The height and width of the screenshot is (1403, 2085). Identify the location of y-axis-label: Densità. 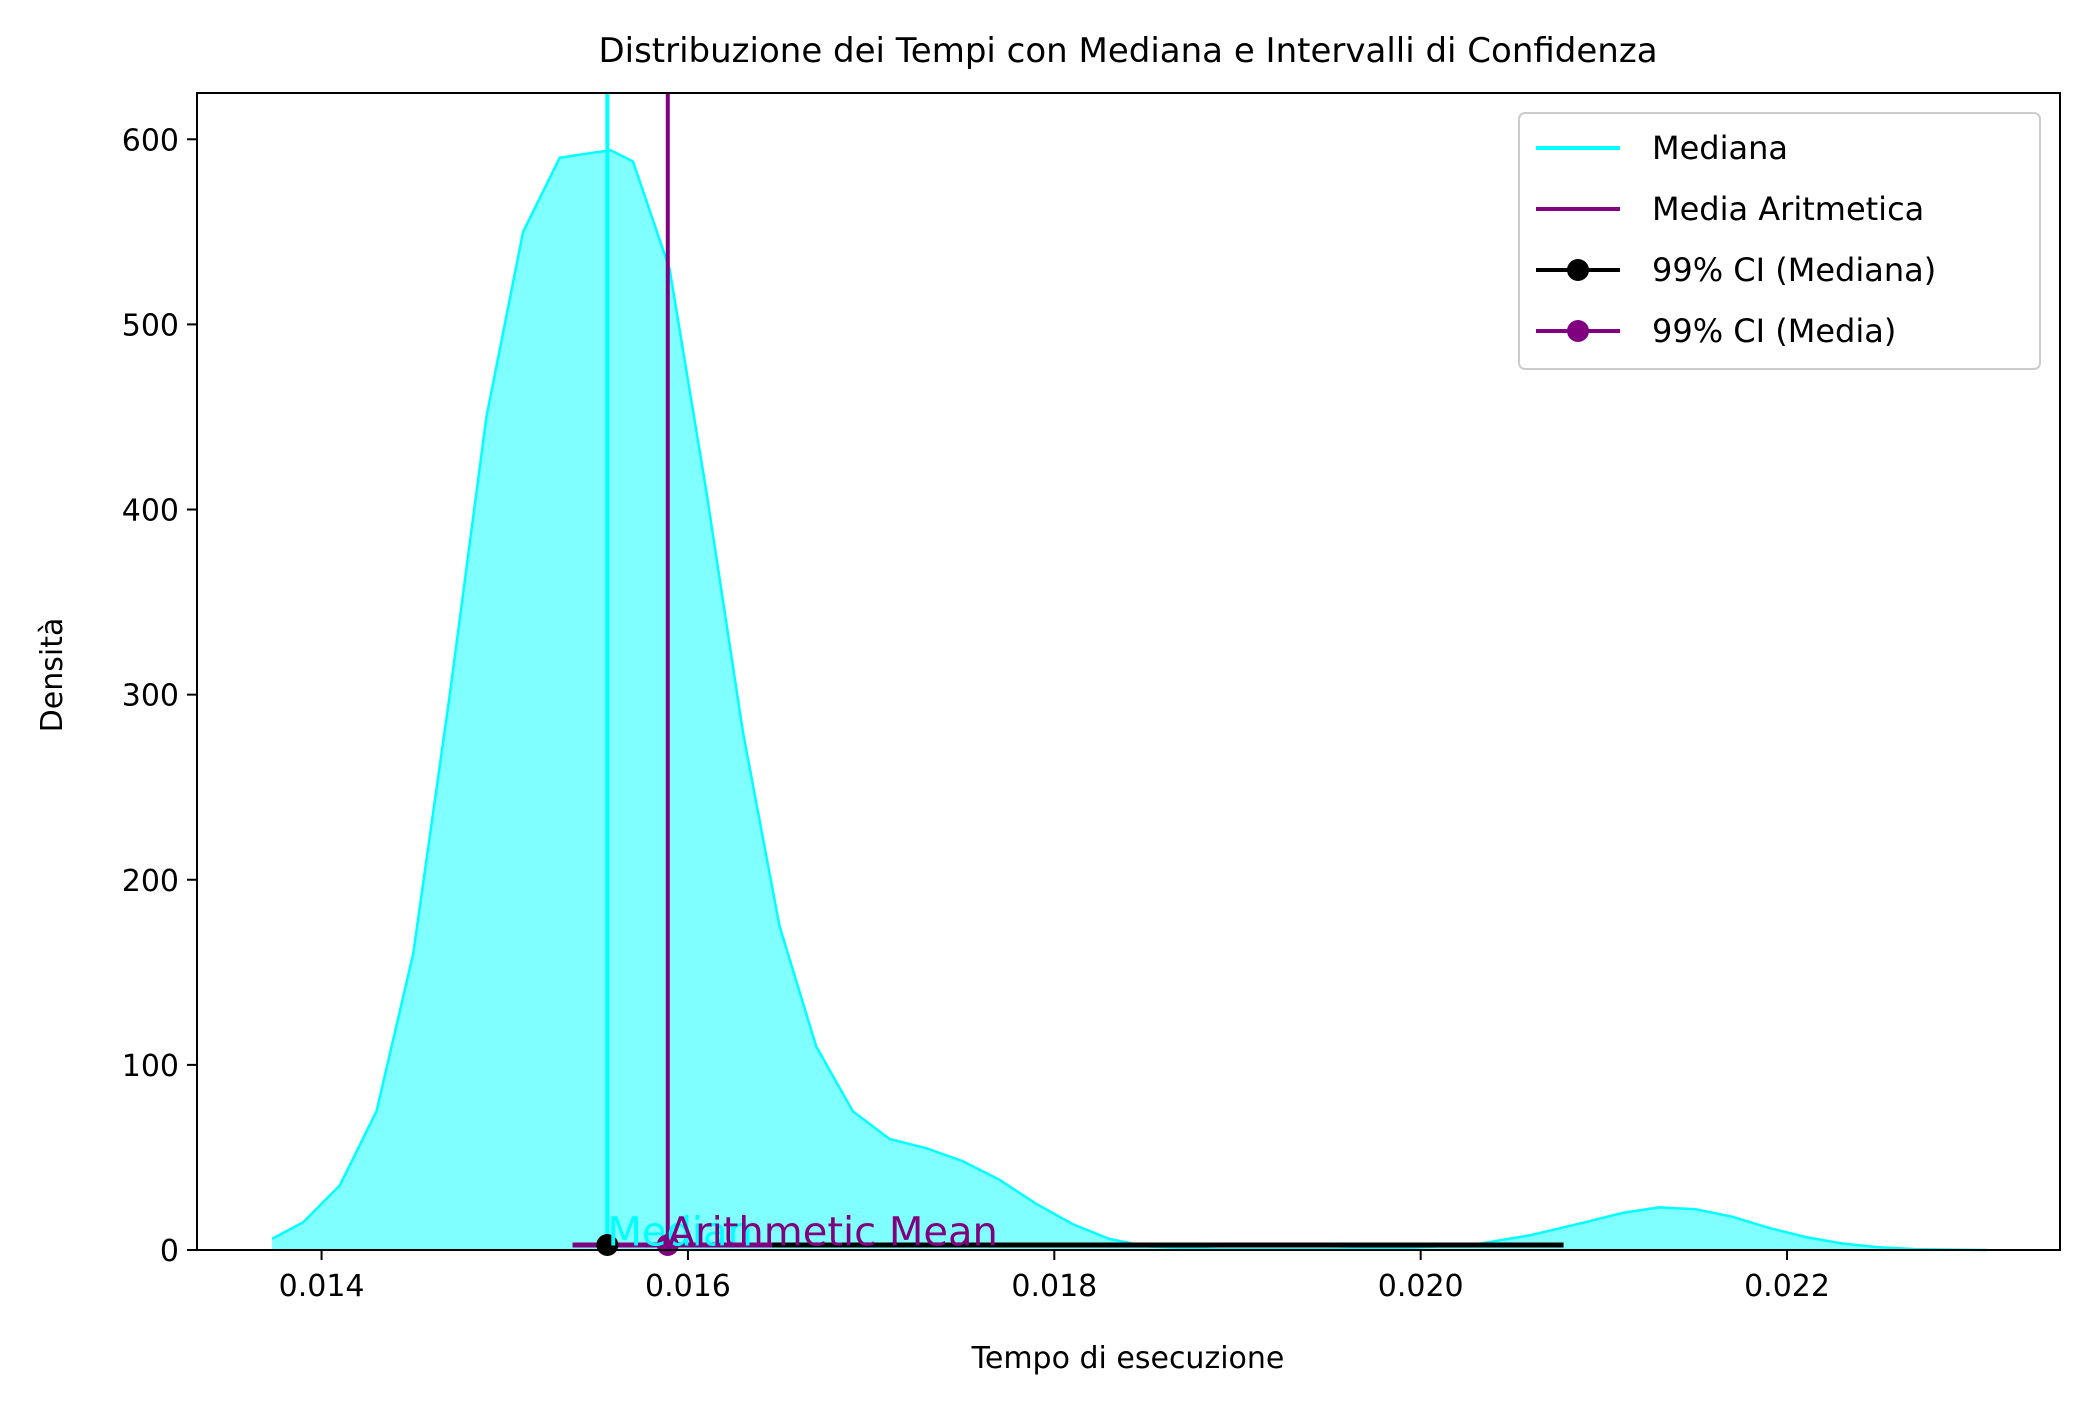
(52, 675).